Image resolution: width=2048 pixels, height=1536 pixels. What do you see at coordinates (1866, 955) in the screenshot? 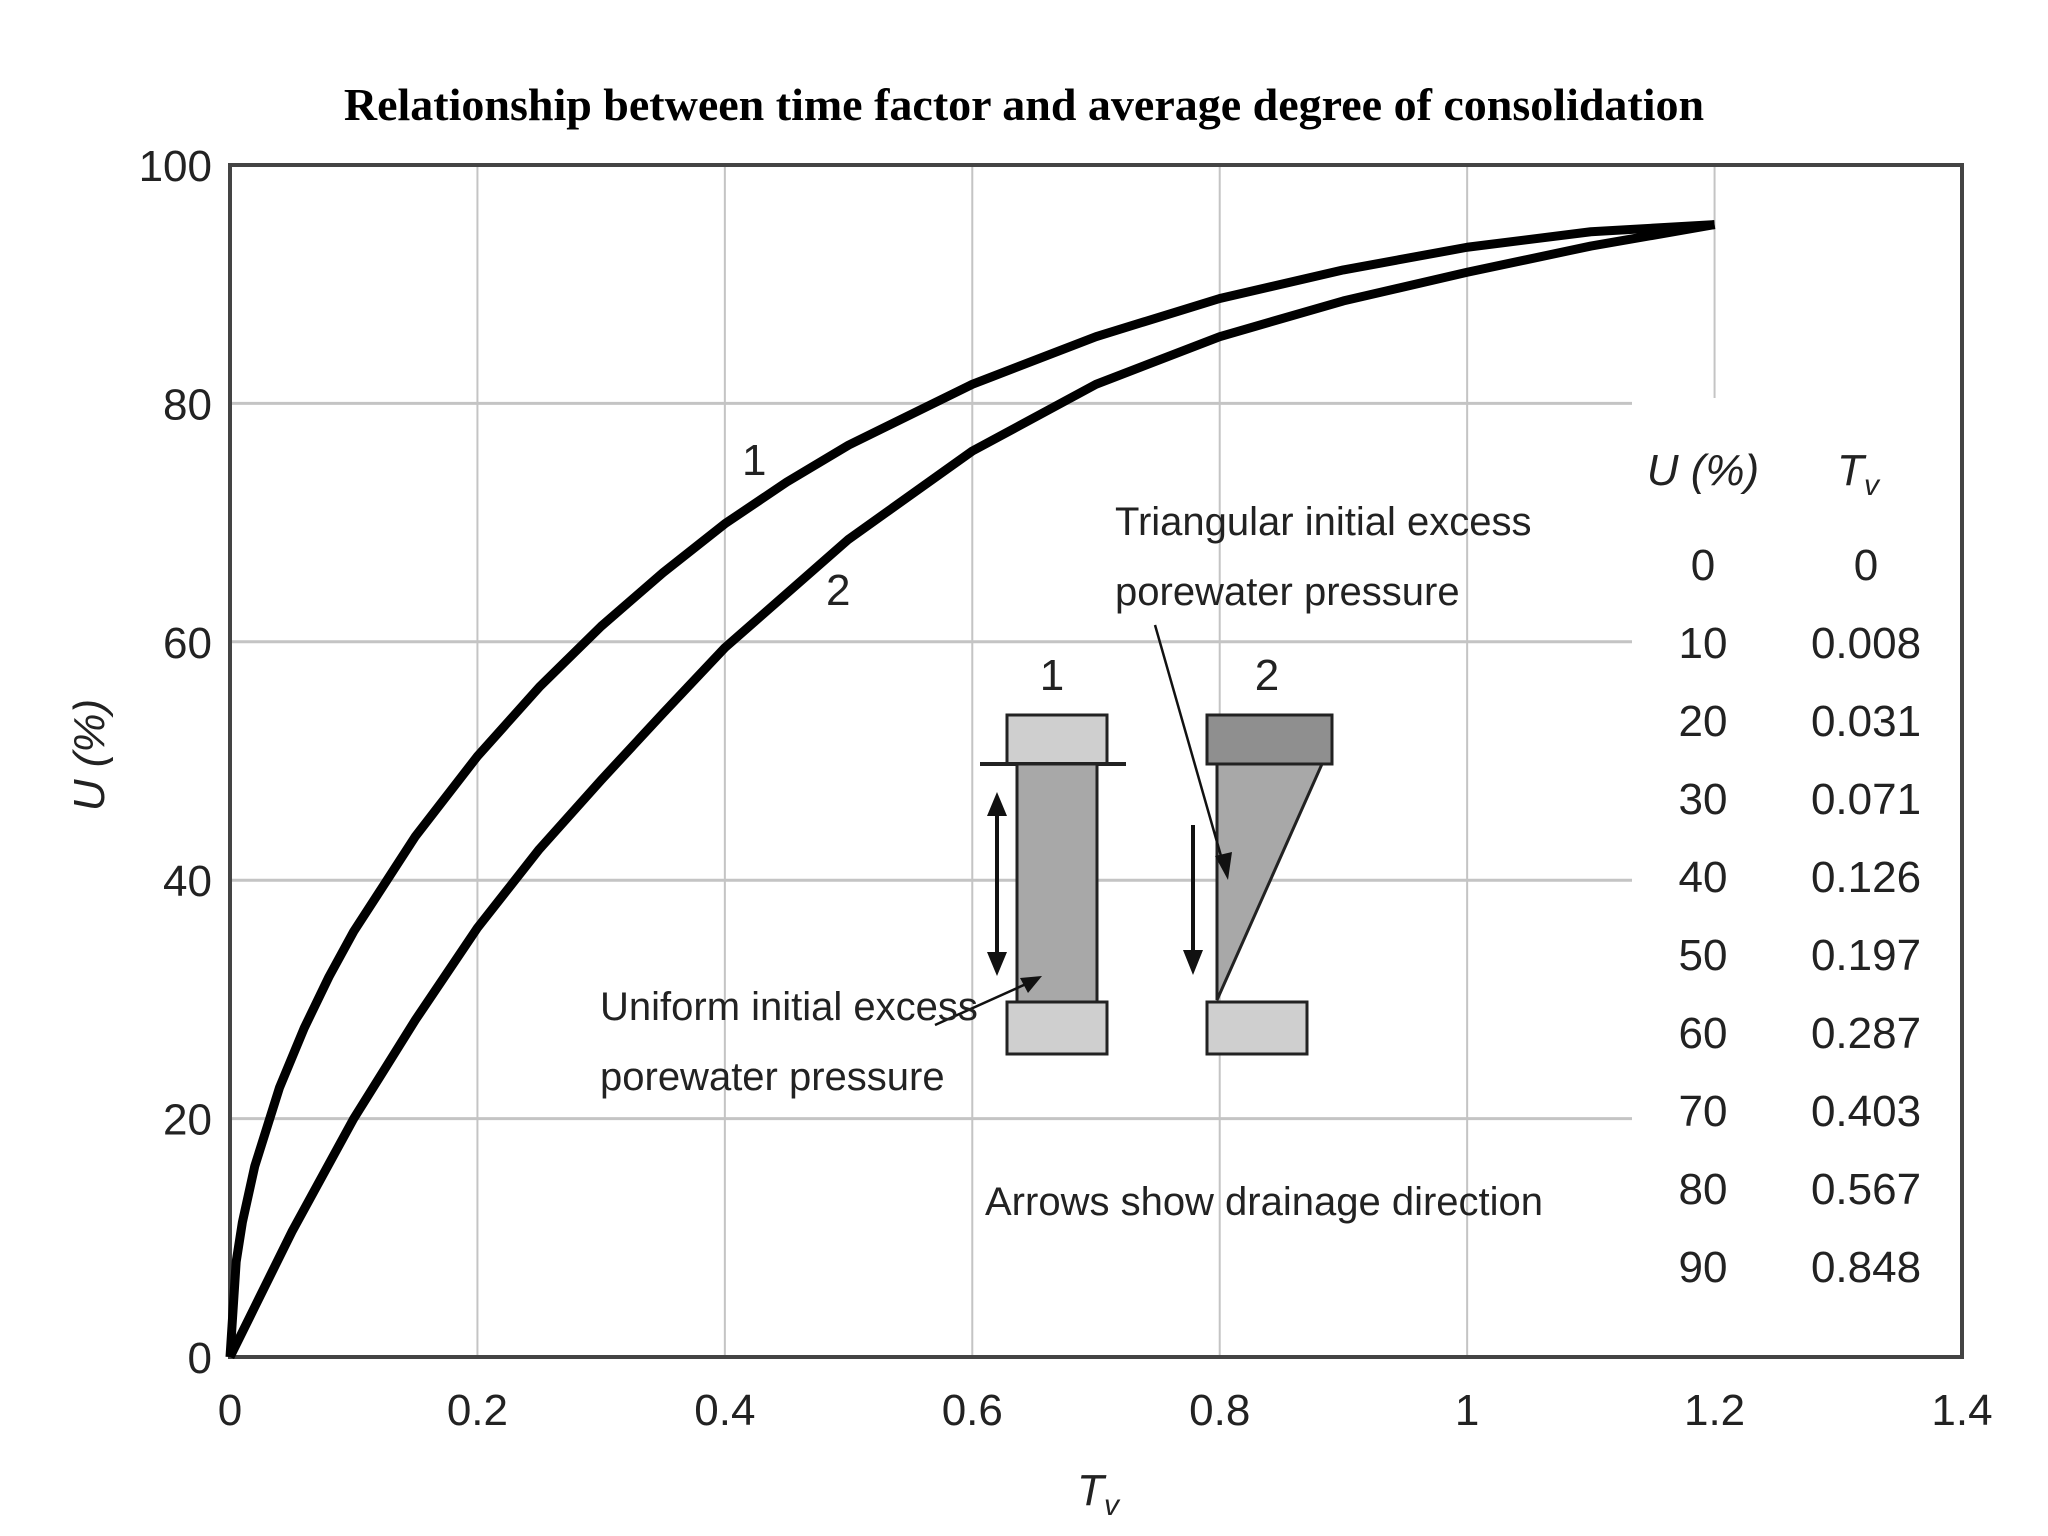
I see `table-cell-tv: 0.197` at bounding box center [1866, 955].